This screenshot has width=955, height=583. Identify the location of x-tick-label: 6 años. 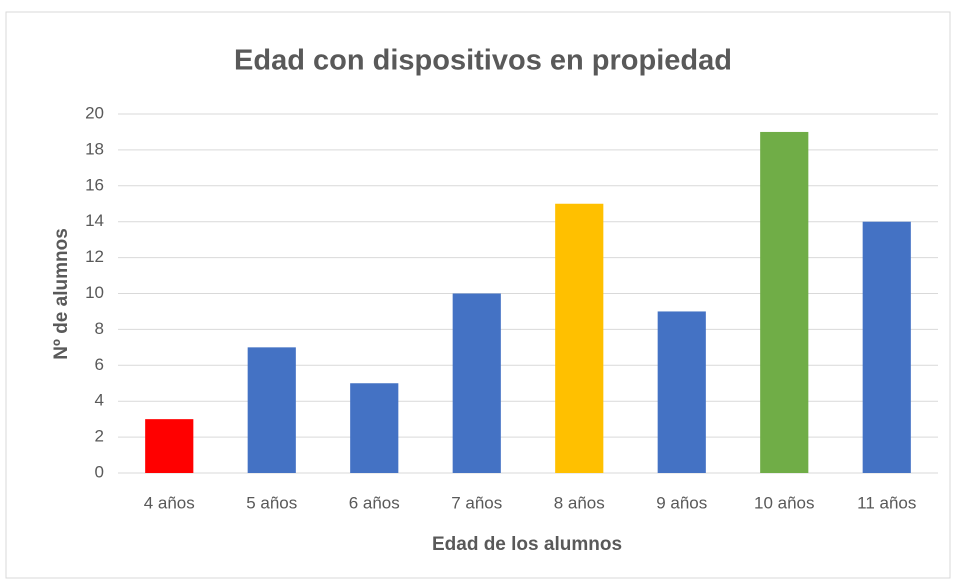
(374, 502).